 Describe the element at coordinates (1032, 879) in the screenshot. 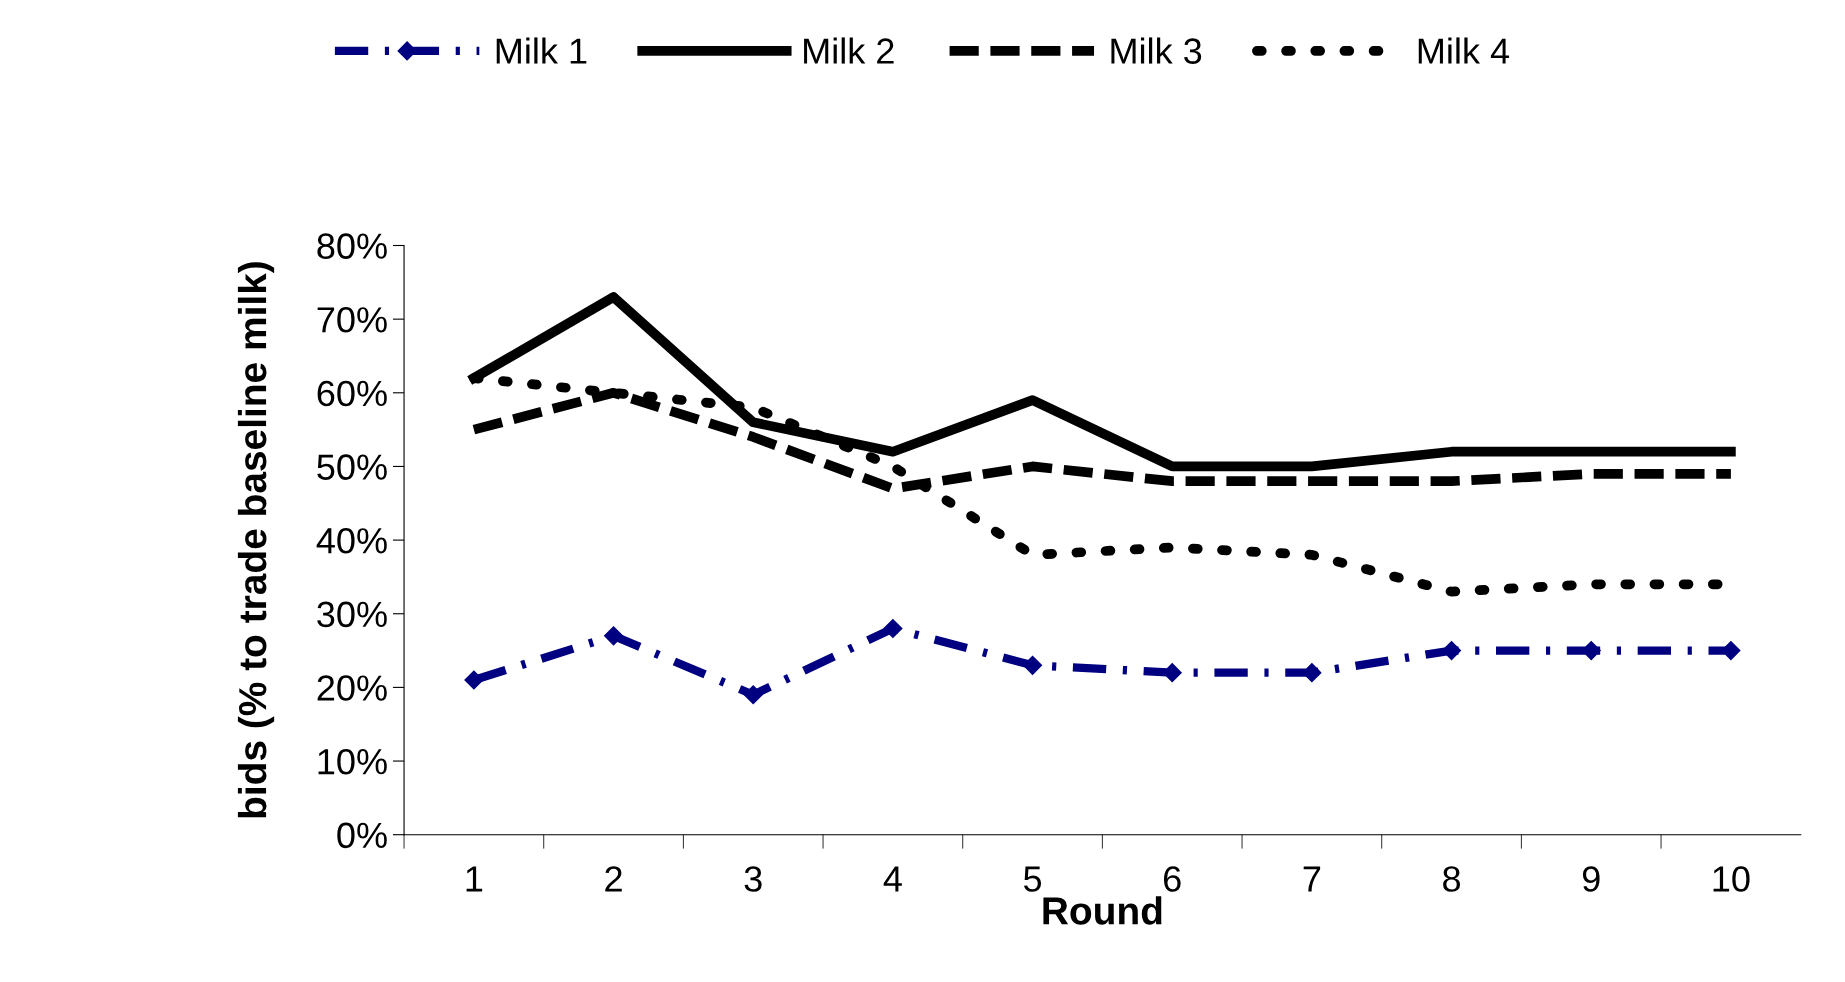

I see `x-tick-label: 5` at that location.